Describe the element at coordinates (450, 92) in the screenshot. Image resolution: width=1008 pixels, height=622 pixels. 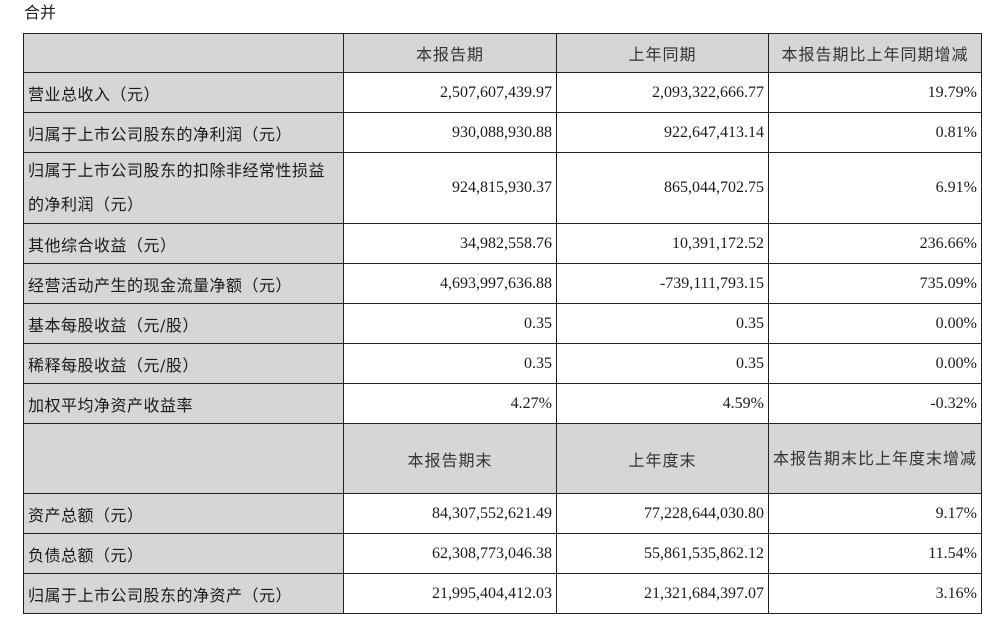
I see `cell-current: 2,507,607,439.97` at that location.